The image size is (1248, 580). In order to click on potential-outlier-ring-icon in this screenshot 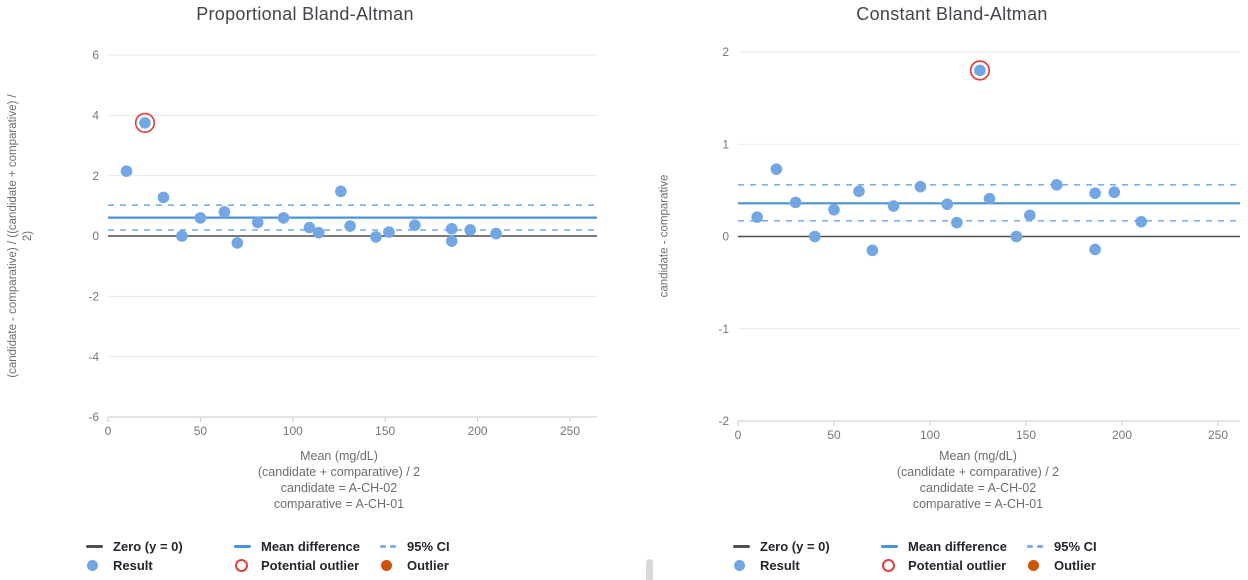, I will do `click(888, 565)`.